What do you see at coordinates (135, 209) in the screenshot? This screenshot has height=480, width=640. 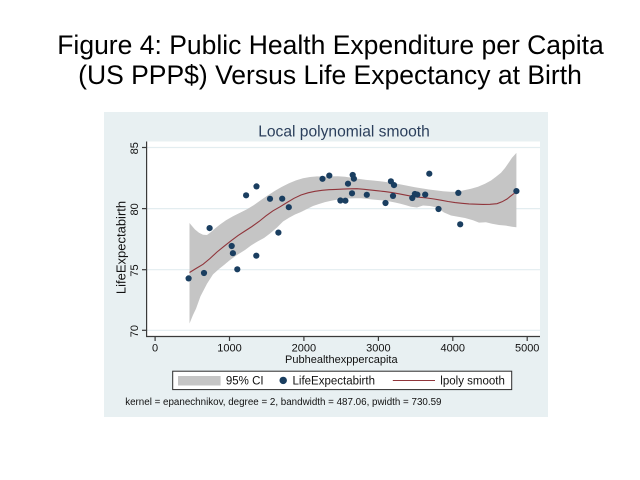 I see `svg-text: 80` at bounding box center [135, 209].